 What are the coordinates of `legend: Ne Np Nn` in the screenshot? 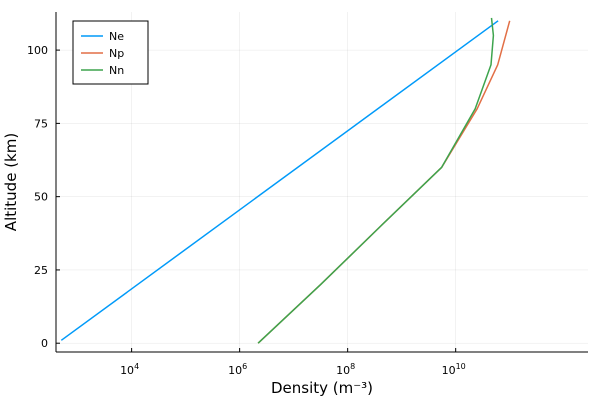 It's located at (110, 52).